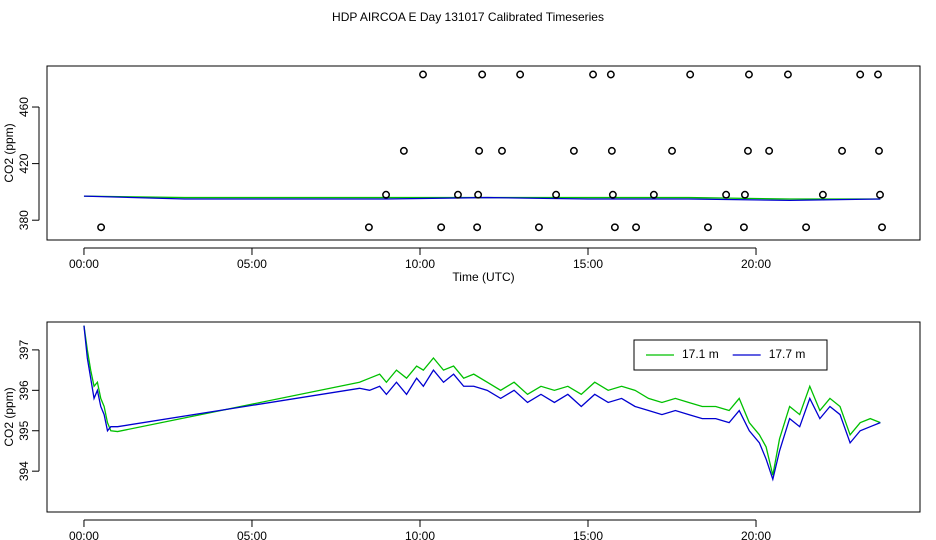 Image resolution: width=936 pixels, height=540 pixels. Describe the element at coordinates (700, 354) in the screenshot. I see `legend-label: 17.1 m` at that location.